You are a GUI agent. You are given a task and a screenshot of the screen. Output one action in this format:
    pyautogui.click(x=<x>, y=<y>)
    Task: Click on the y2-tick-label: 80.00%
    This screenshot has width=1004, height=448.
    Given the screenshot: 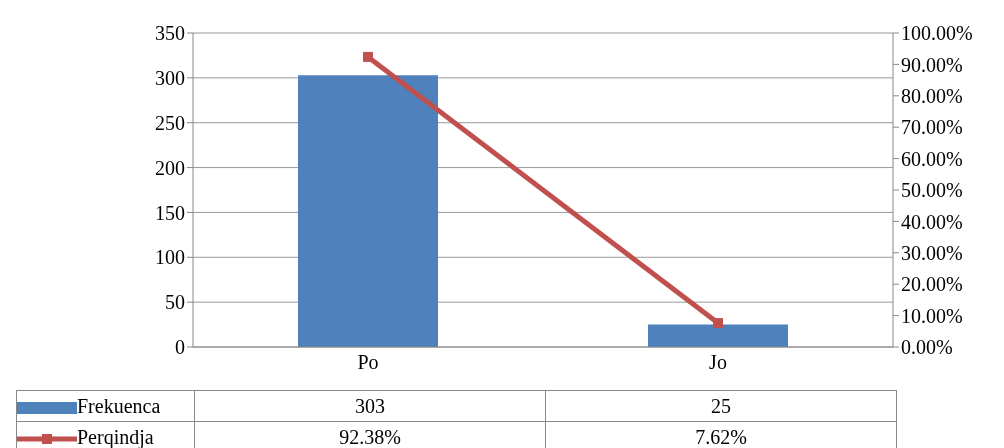 What is the action you would take?
    pyautogui.click(x=932, y=95)
    